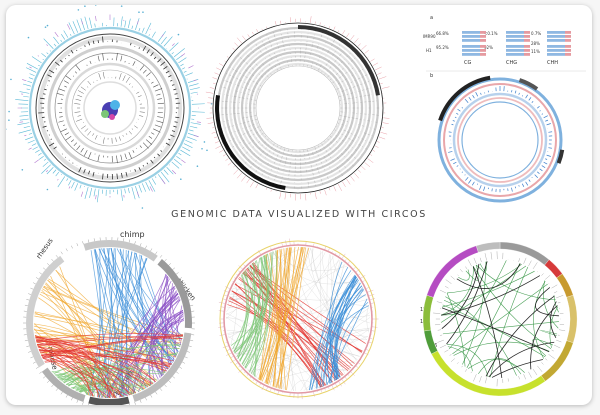  Describe the element at coordinates (431, 18) in the screenshot. I see `panel-label-a: a` at that location.